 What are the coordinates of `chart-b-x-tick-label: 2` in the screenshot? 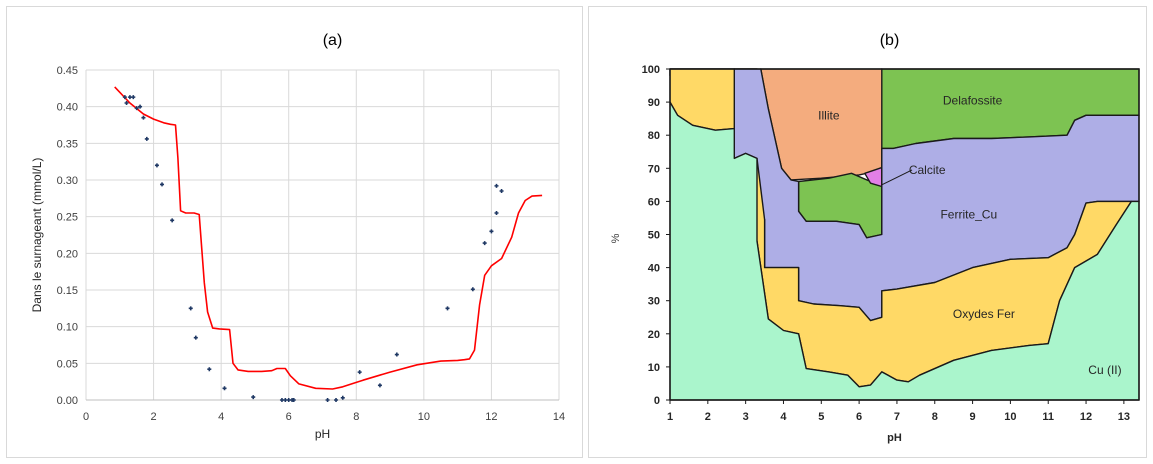 It's located at (708, 417).